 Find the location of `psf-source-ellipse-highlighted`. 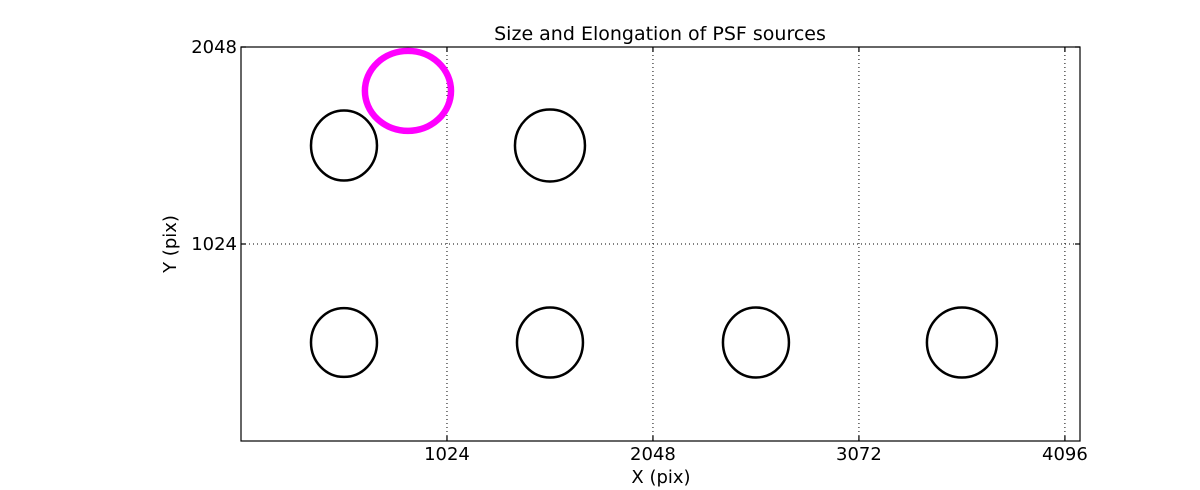

psf-source-ellipse-highlighted is located at coordinates (408, 91).